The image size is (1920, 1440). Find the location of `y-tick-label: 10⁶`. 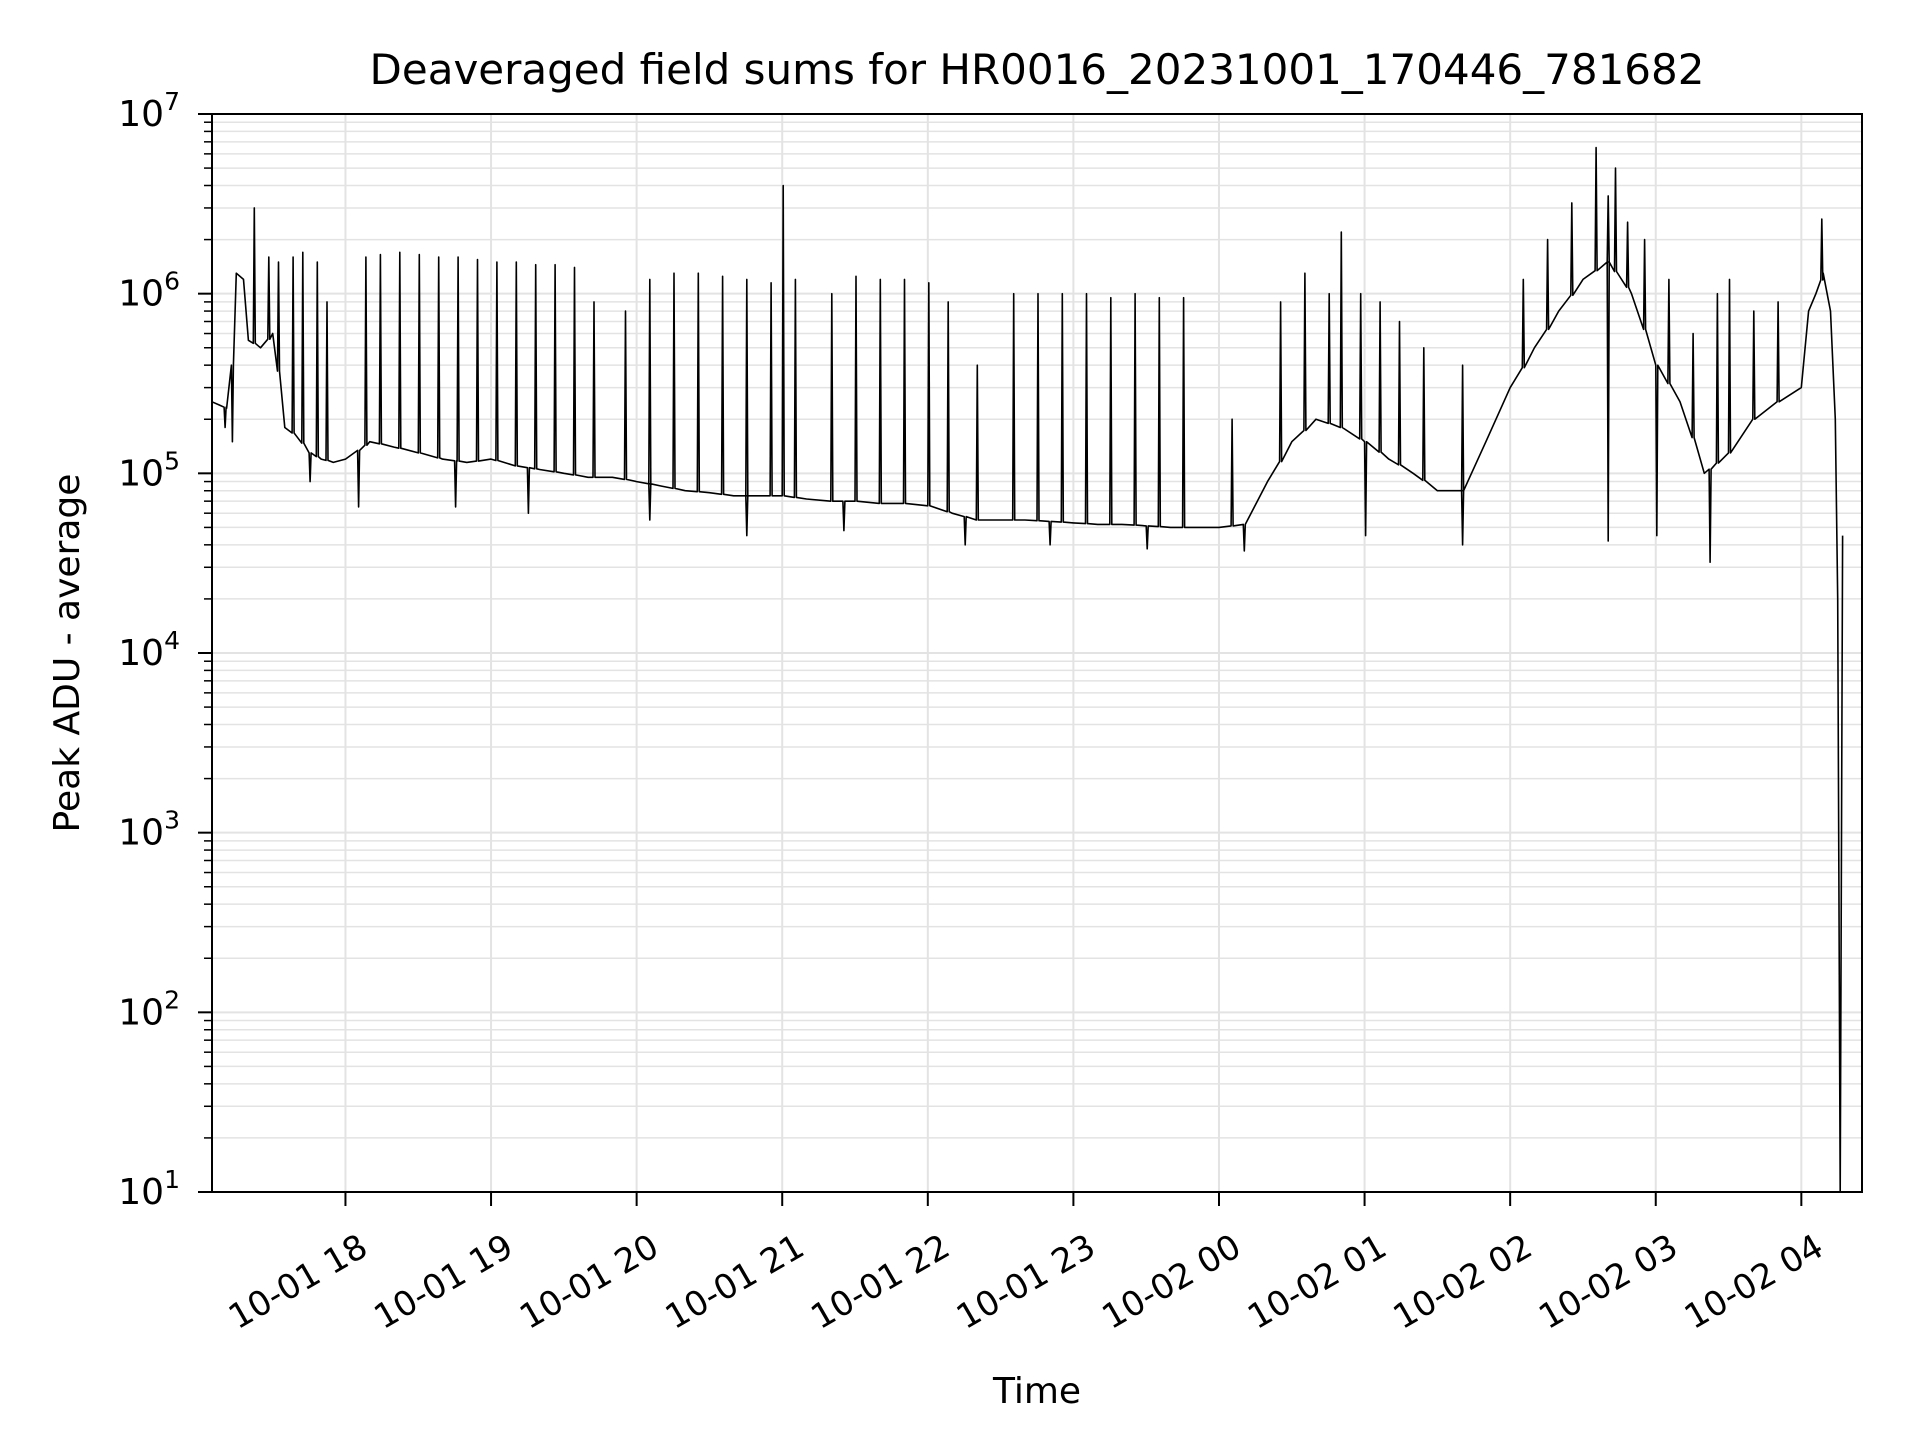

y-tick-label: 10⁶ is located at coordinates (149, 291).